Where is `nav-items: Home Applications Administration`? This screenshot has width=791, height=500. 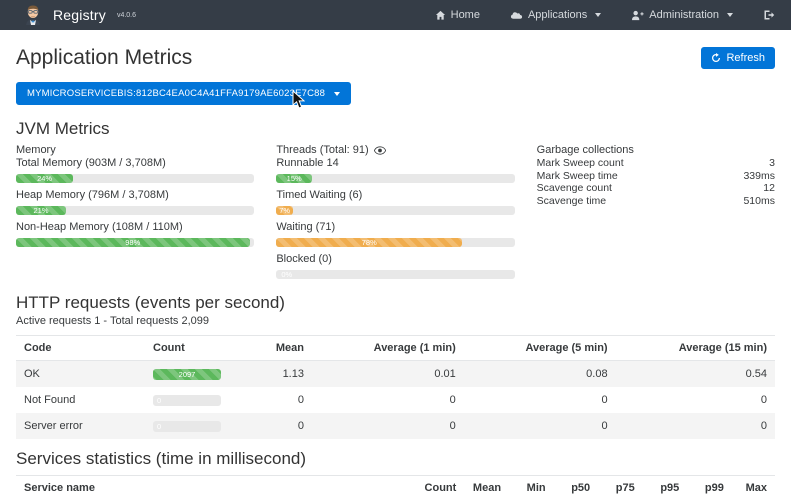 nav-items: Home Applications Administration is located at coordinates (605, 15).